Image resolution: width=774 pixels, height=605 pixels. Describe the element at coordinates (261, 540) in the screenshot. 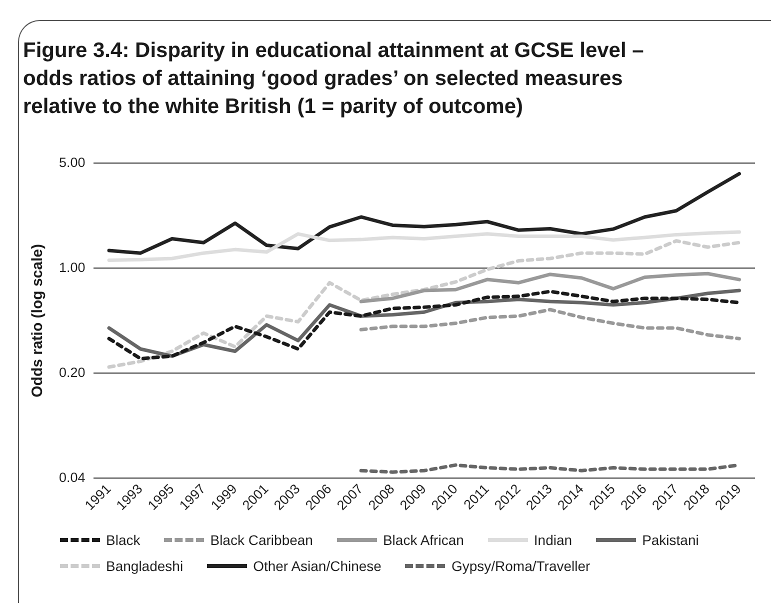

I see `legend-label: Black Caribbean` at that location.